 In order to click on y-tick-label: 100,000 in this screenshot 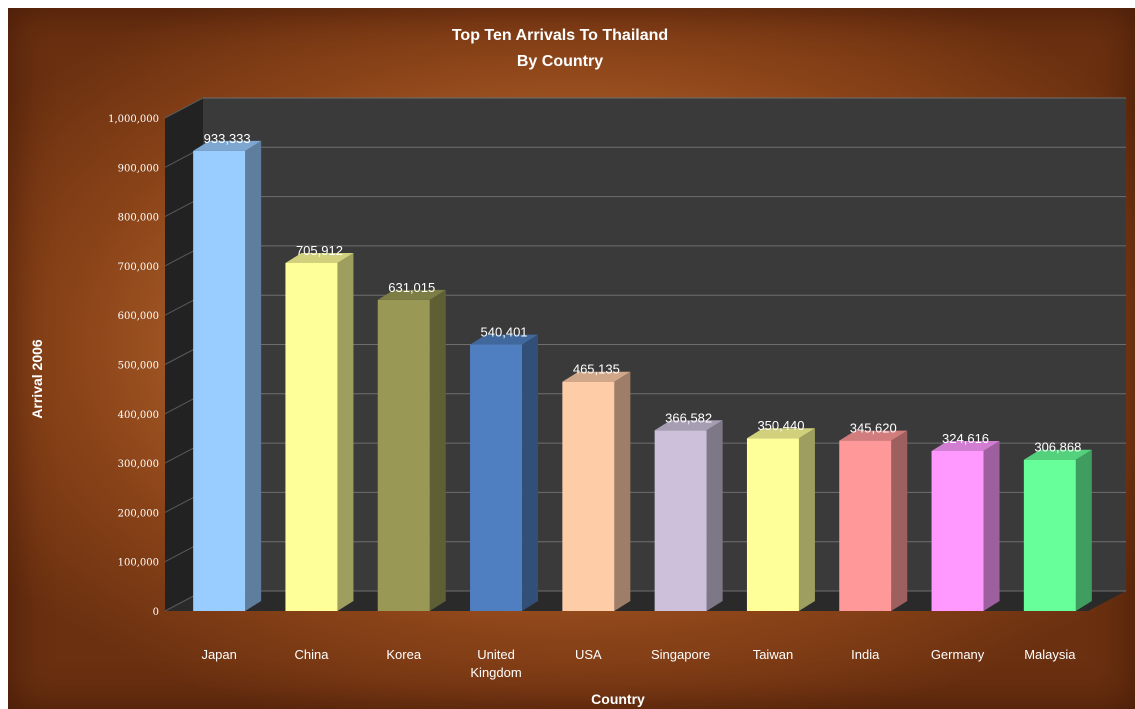, I will do `click(138, 563)`.